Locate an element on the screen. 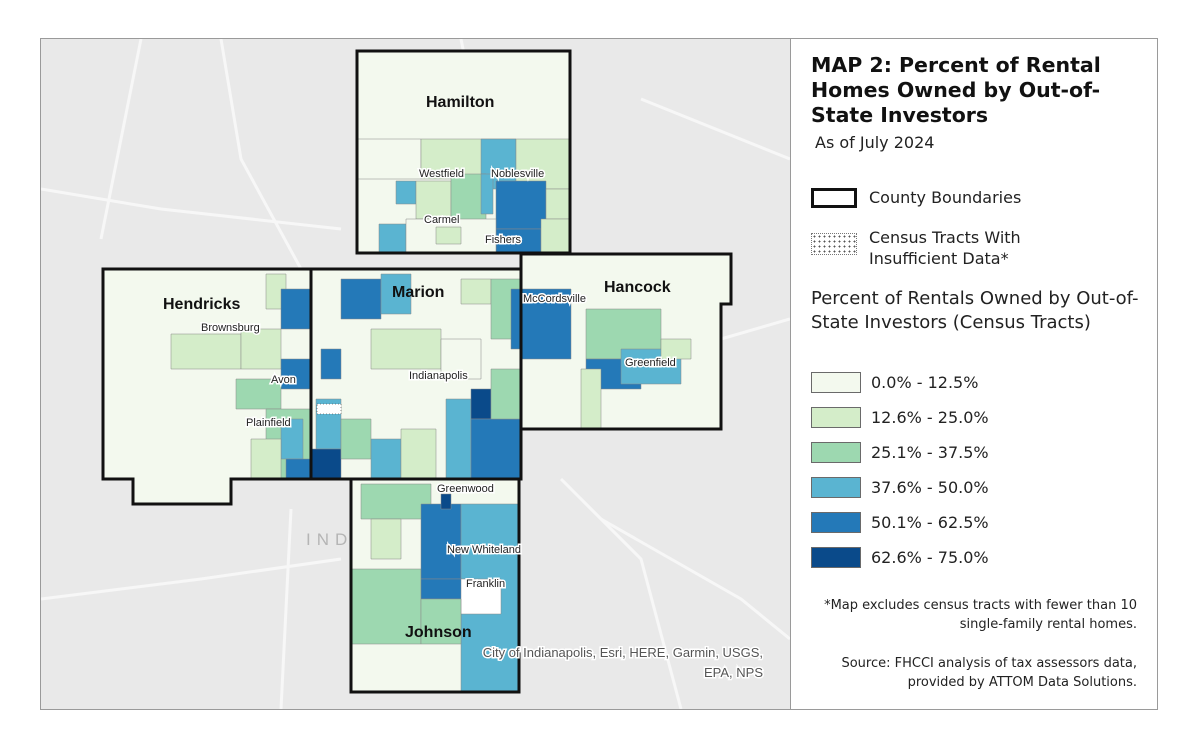 This screenshot has height=742, width=1200. place-label: Franklin is located at coordinates (485, 584).